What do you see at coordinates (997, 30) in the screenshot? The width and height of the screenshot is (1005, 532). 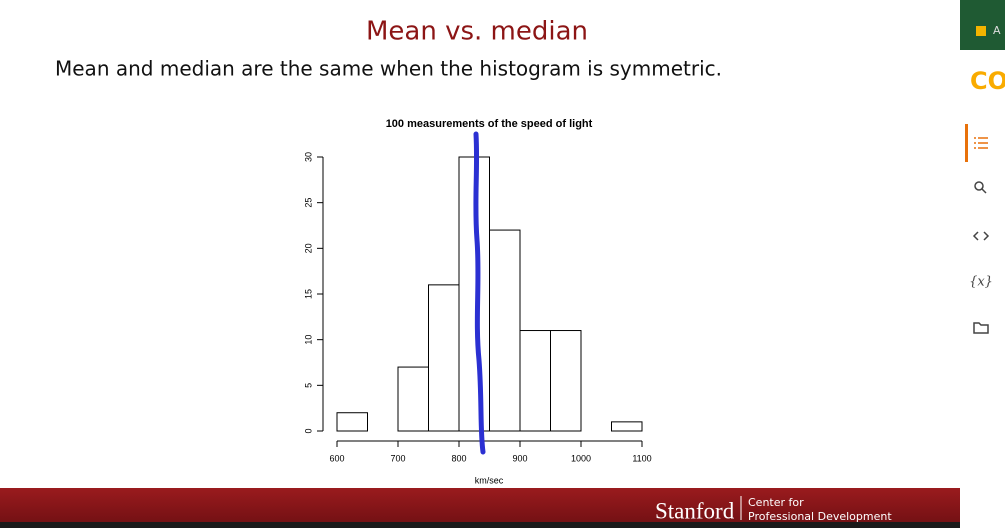 I see `sidebar-label: A` at bounding box center [997, 30].